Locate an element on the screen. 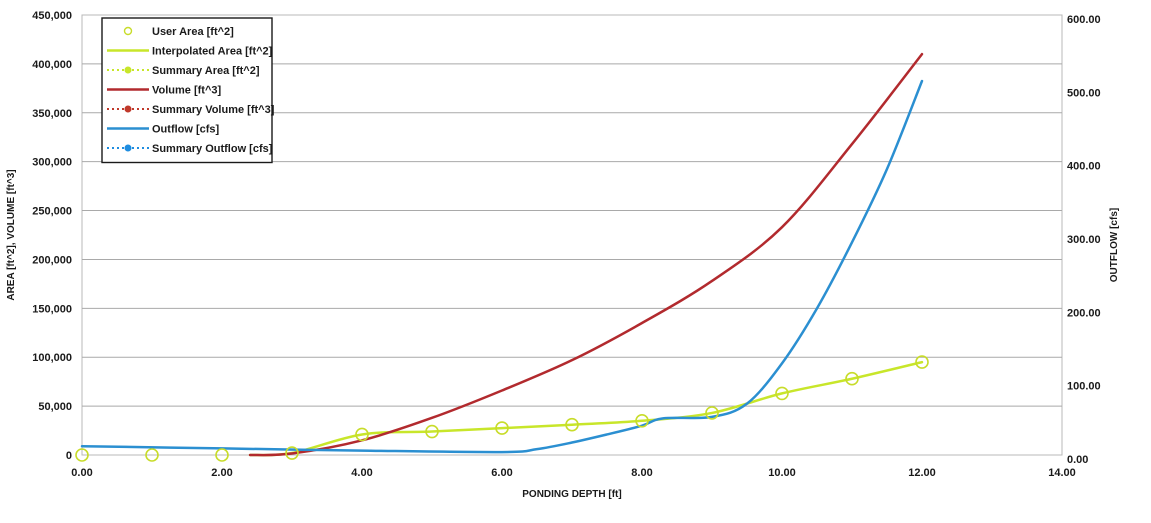 This screenshot has height=523, width=1151. x-tick-label: 14.00 is located at coordinates (1062, 473).